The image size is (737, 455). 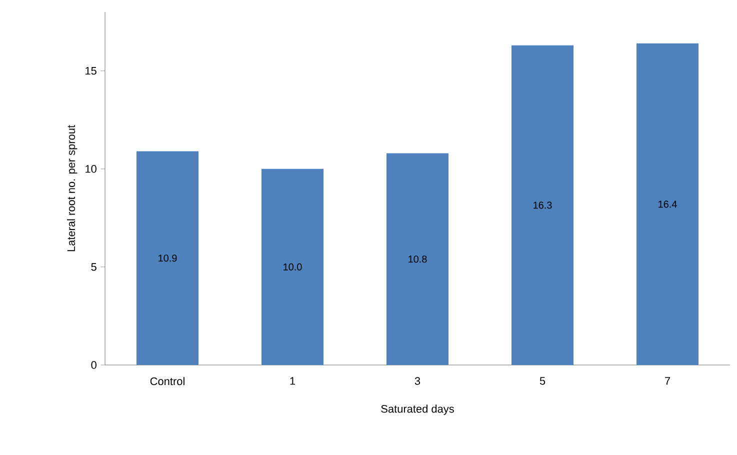 What do you see at coordinates (167, 381) in the screenshot?
I see `x-tick-label: Control` at bounding box center [167, 381].